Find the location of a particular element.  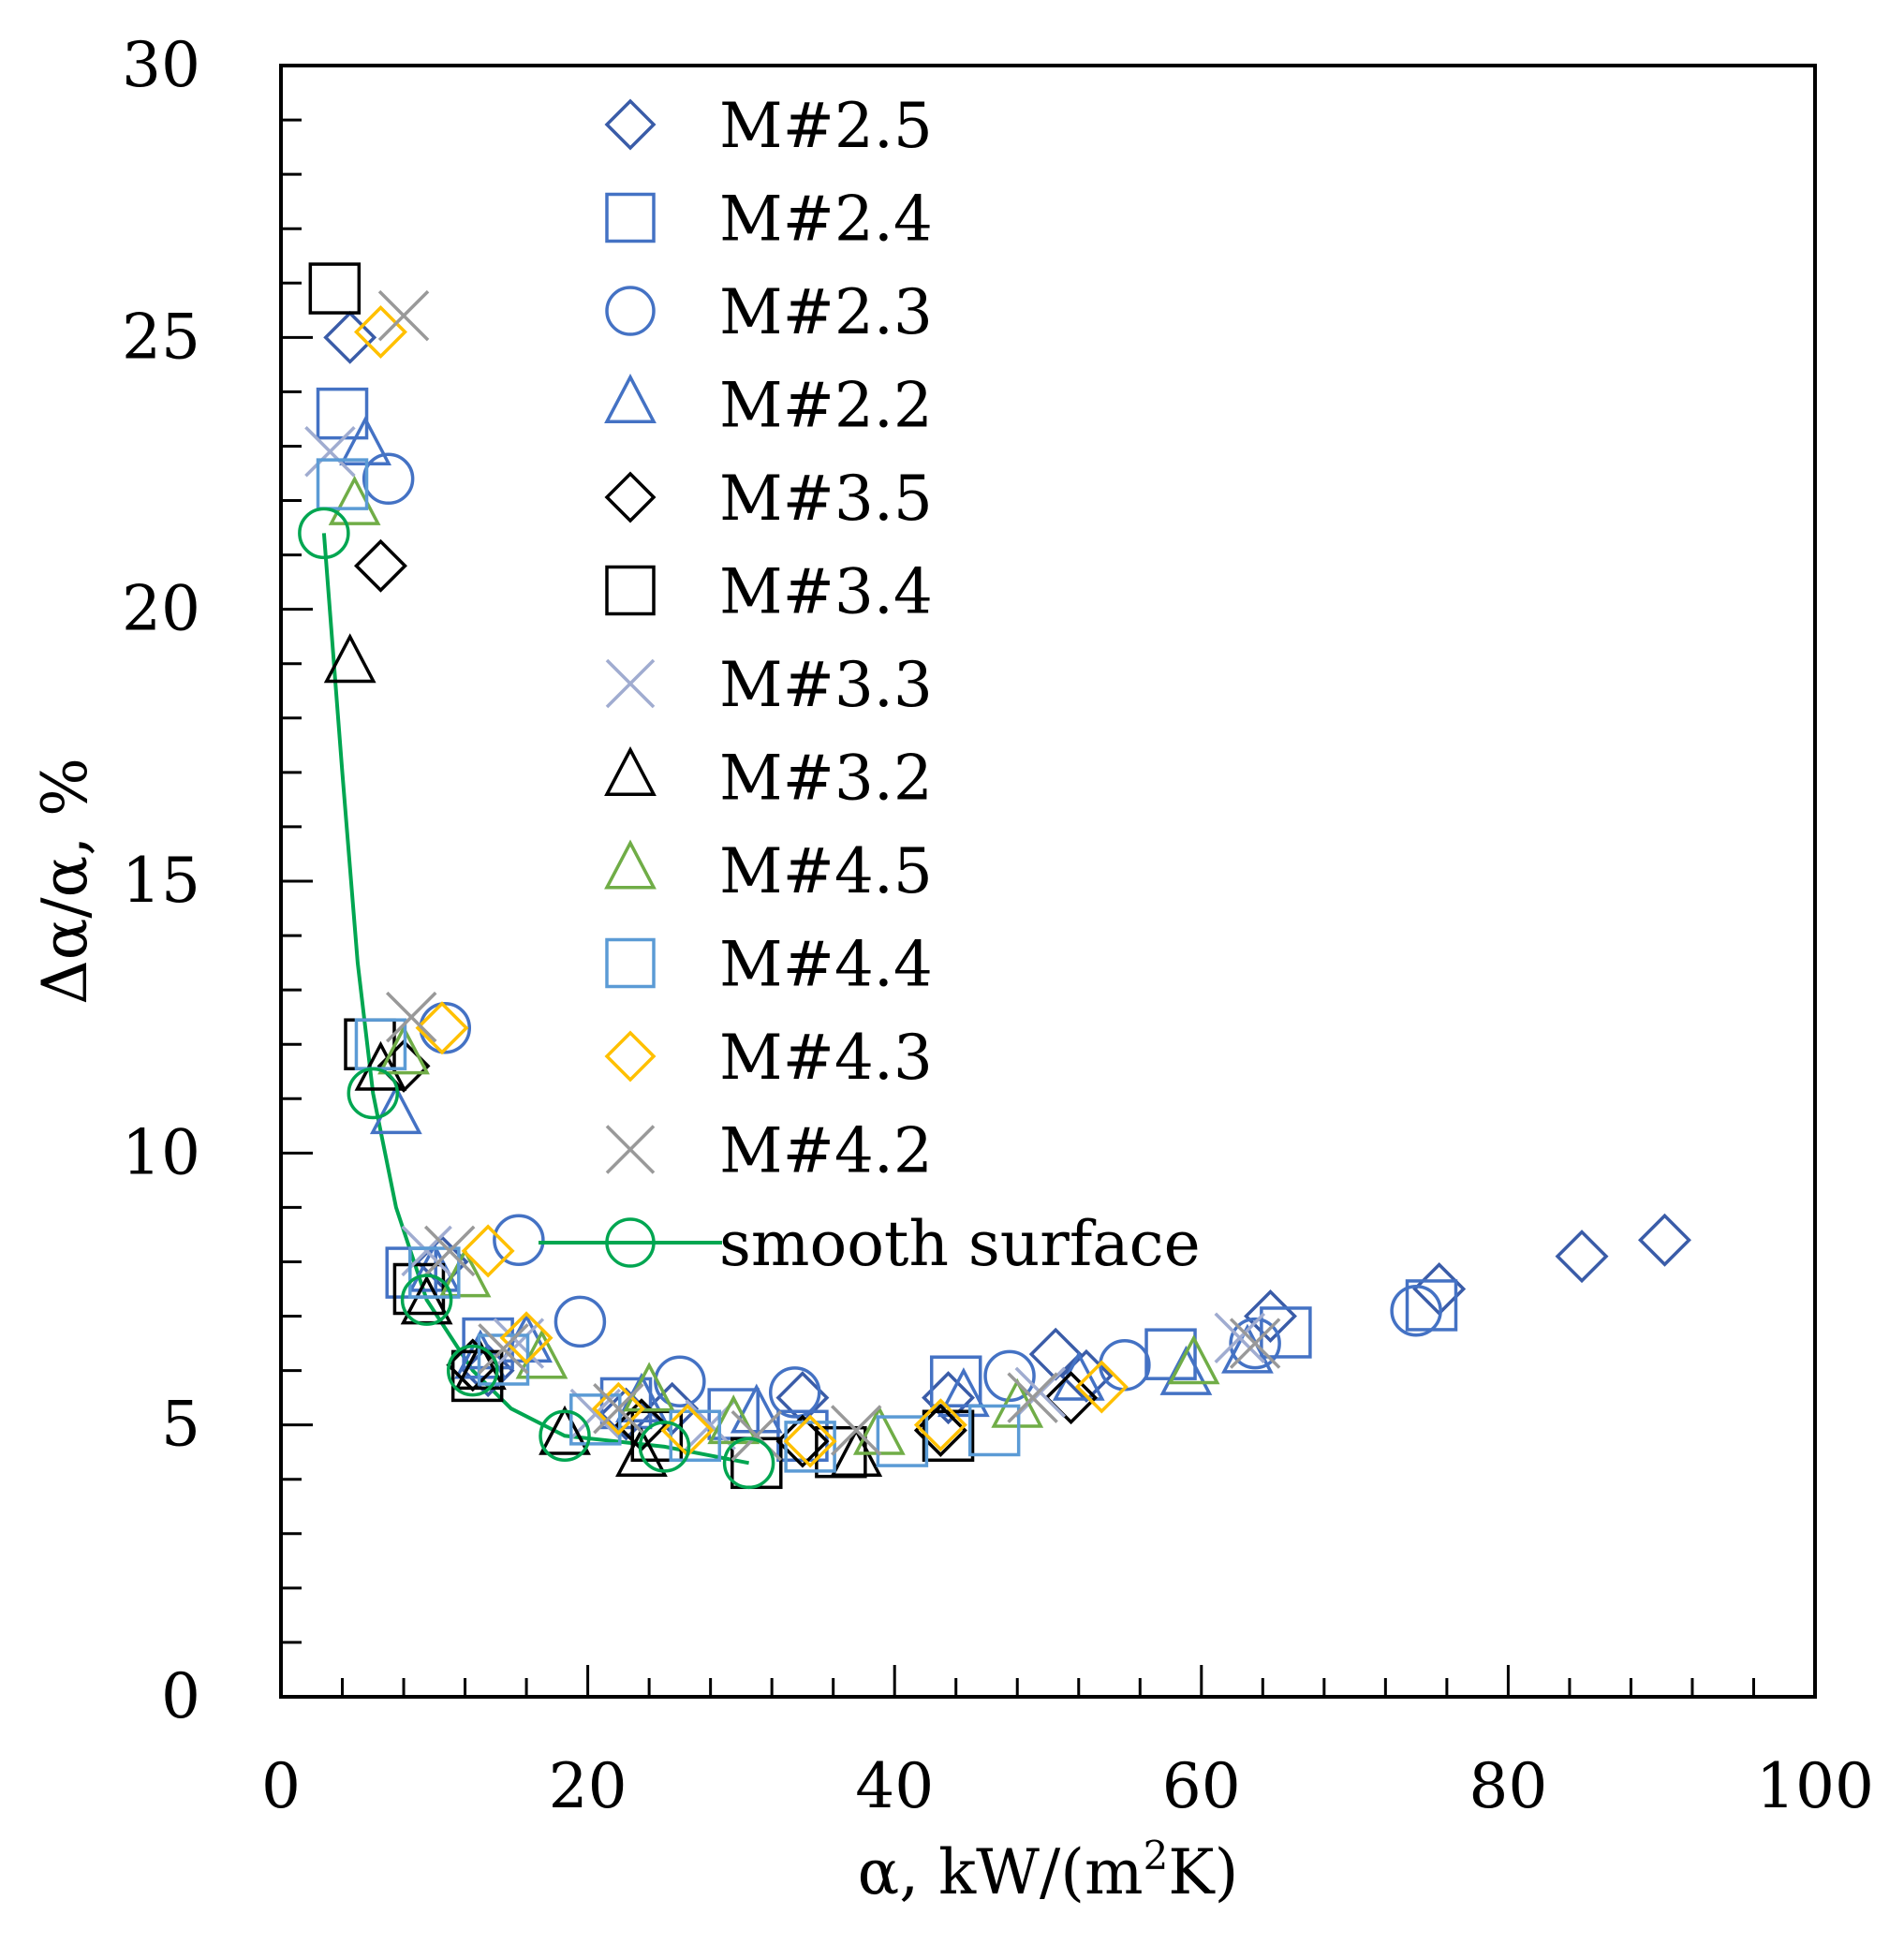

legend-label: M#3.5 is located at coordinates (826, 499).